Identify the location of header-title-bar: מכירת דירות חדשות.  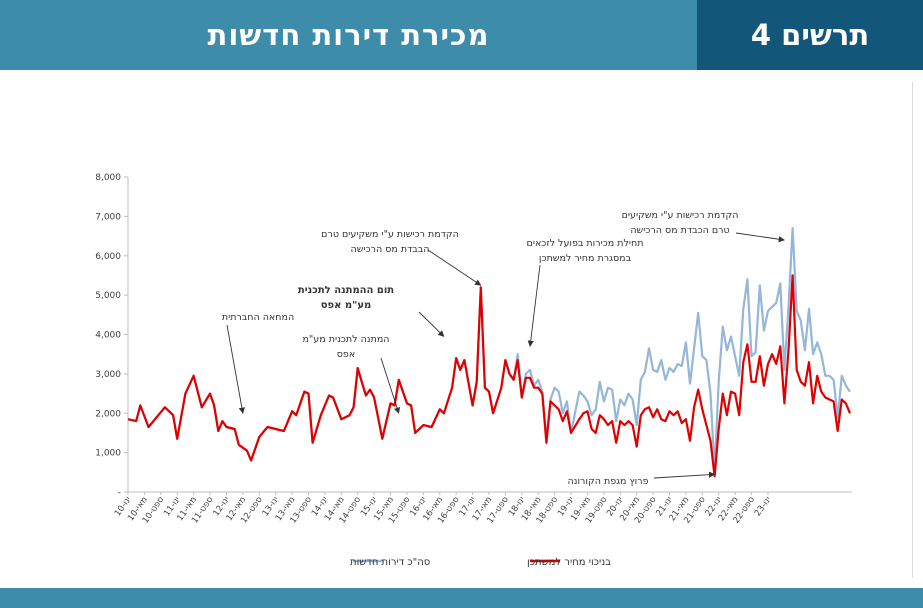
(348, 35).